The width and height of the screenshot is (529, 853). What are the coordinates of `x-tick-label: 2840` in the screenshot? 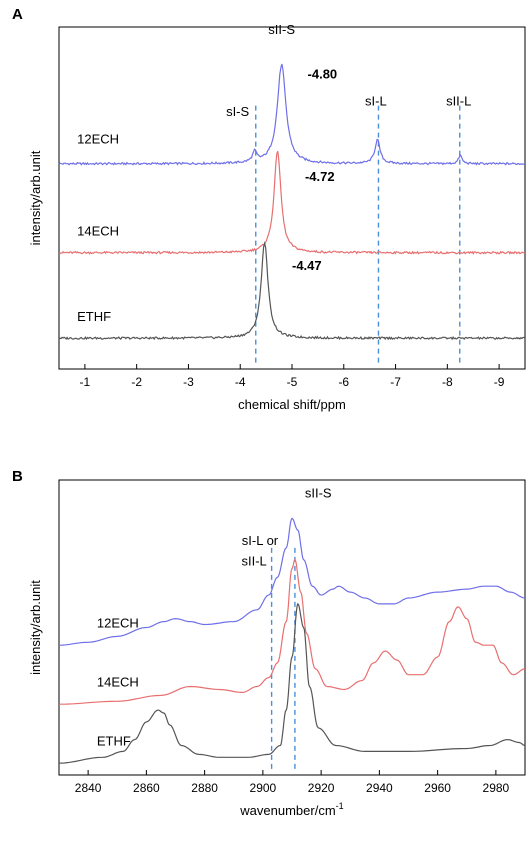 It's located at (88, 788).